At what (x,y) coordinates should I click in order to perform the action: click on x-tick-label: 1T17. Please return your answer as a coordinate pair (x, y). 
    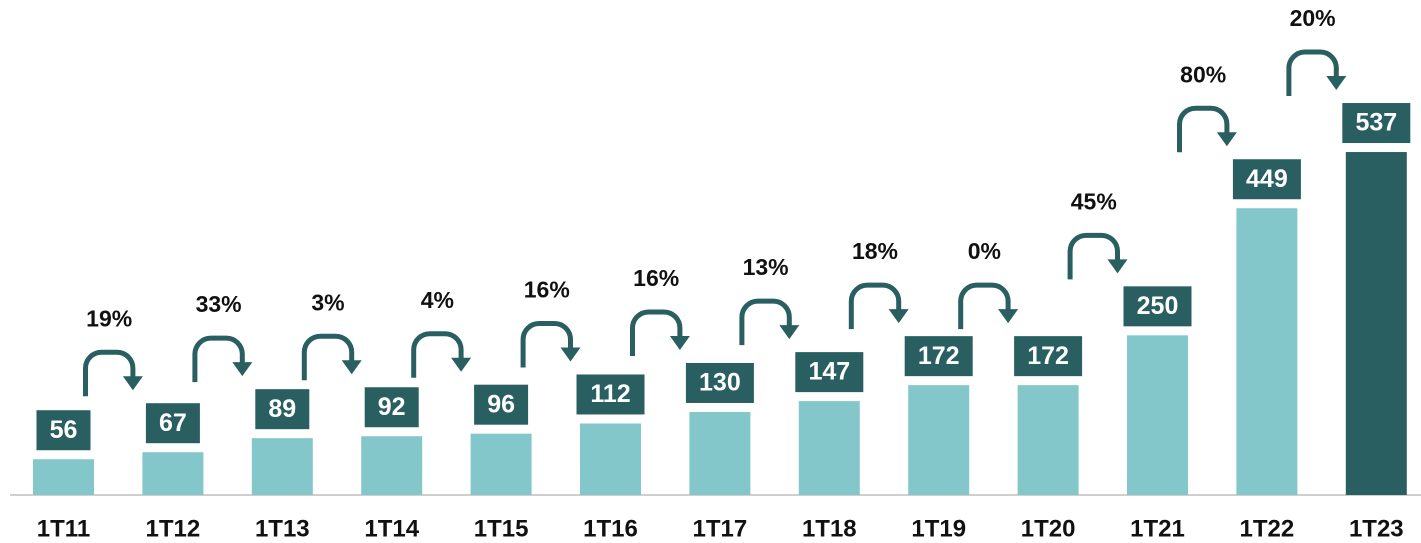
    Looking at the image, I should click on (720, 528).